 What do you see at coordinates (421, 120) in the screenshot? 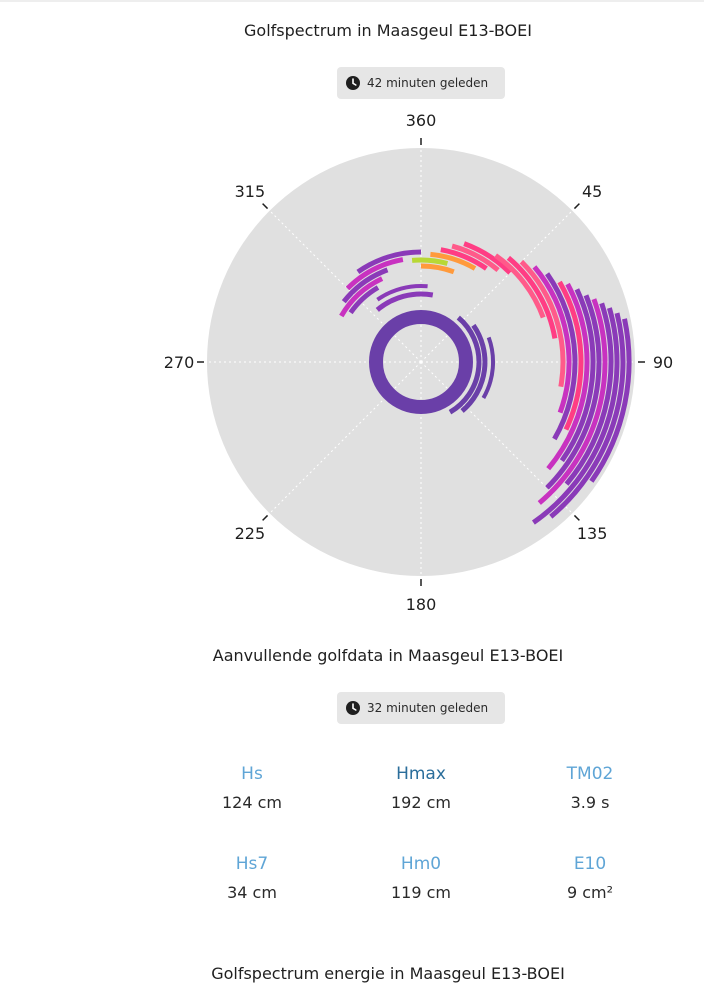
I see `axis-label-360: 360` at bounding box center [421, 120].